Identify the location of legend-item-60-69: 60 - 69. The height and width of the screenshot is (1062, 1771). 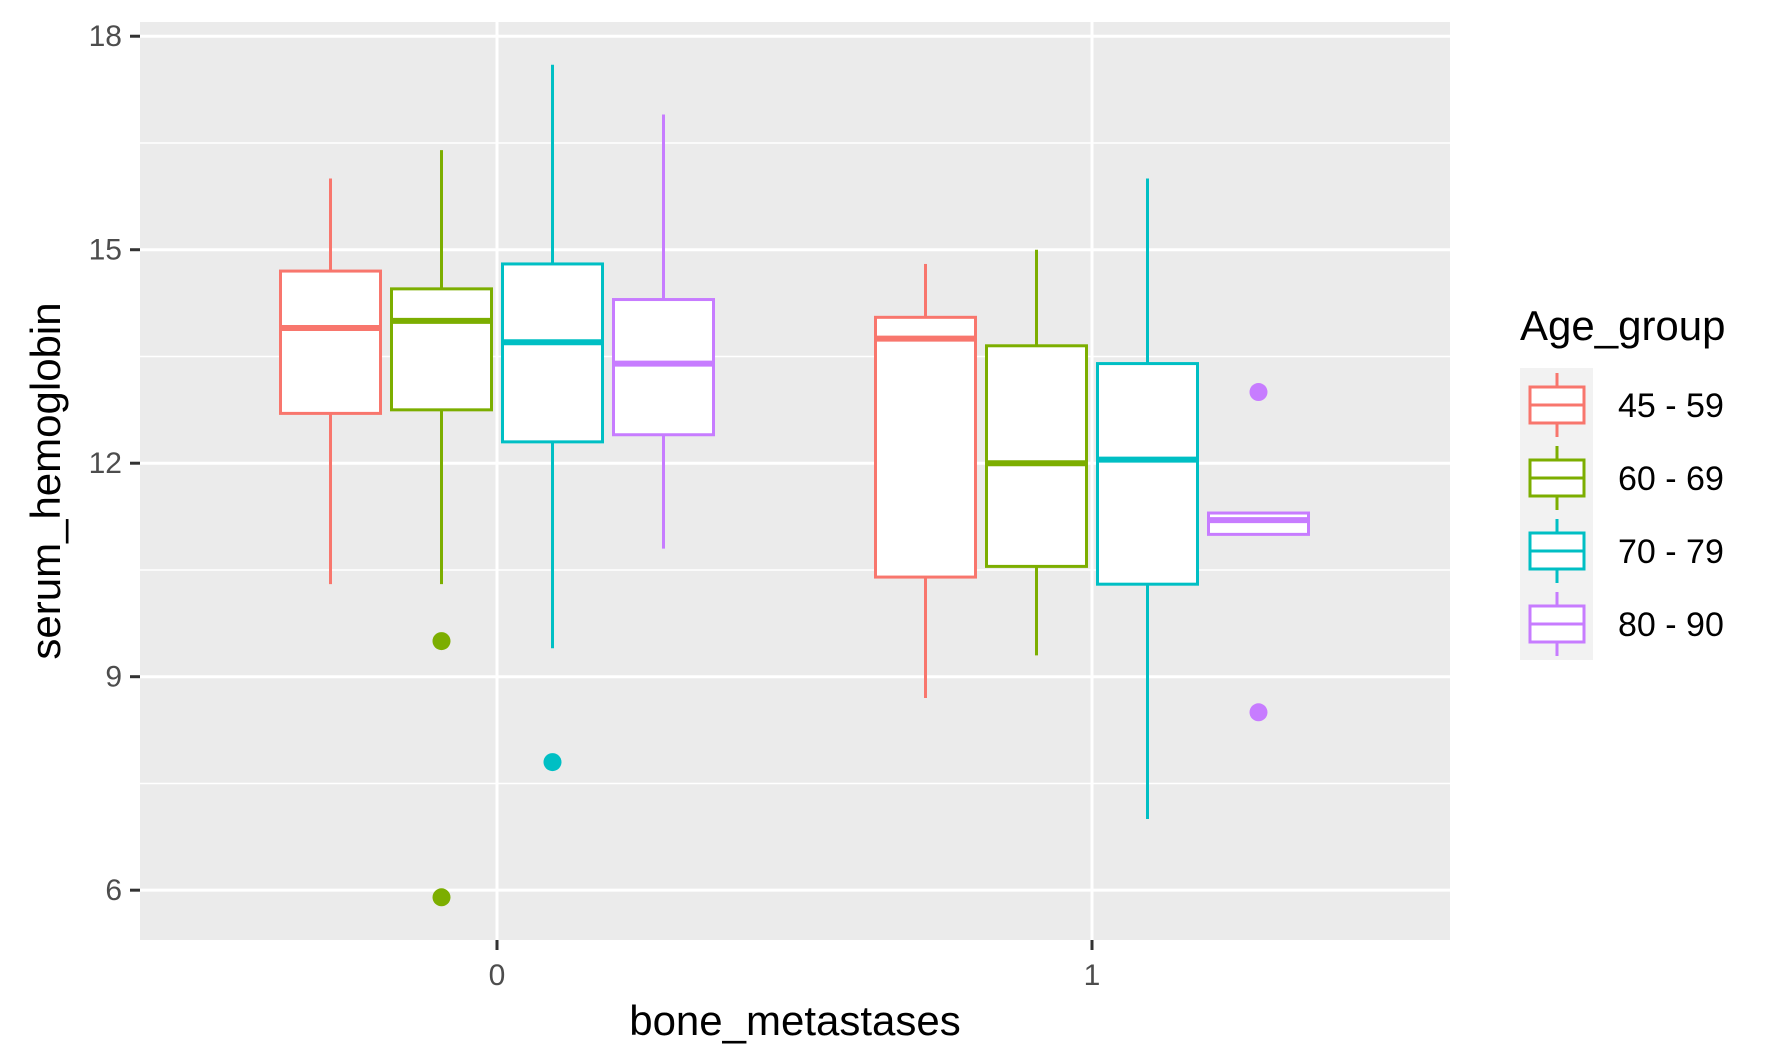
(1626, 478).